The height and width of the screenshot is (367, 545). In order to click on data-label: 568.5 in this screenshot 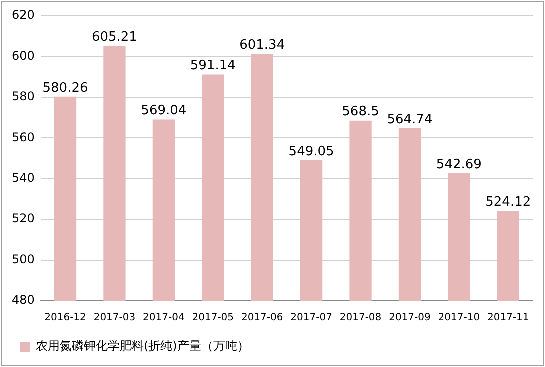, I will do `click(361, 112)`.